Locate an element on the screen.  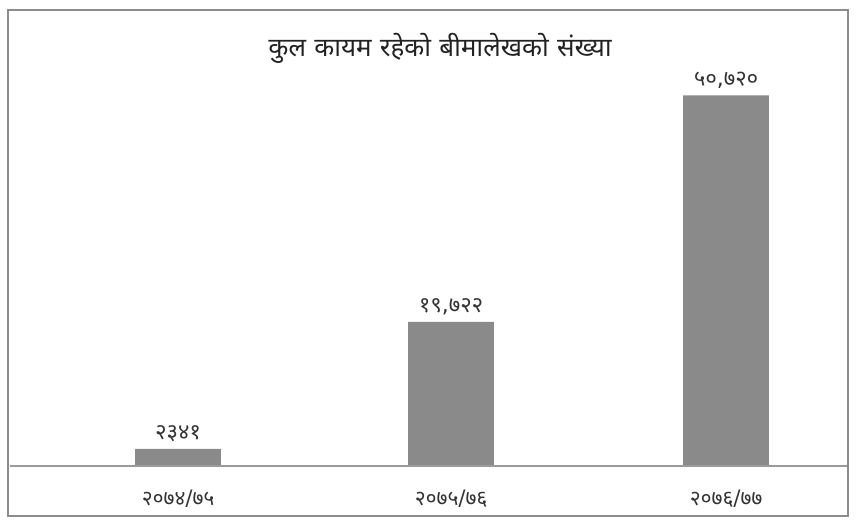
data-label-2: १९,७२२ is located at coordinates (451, 305).